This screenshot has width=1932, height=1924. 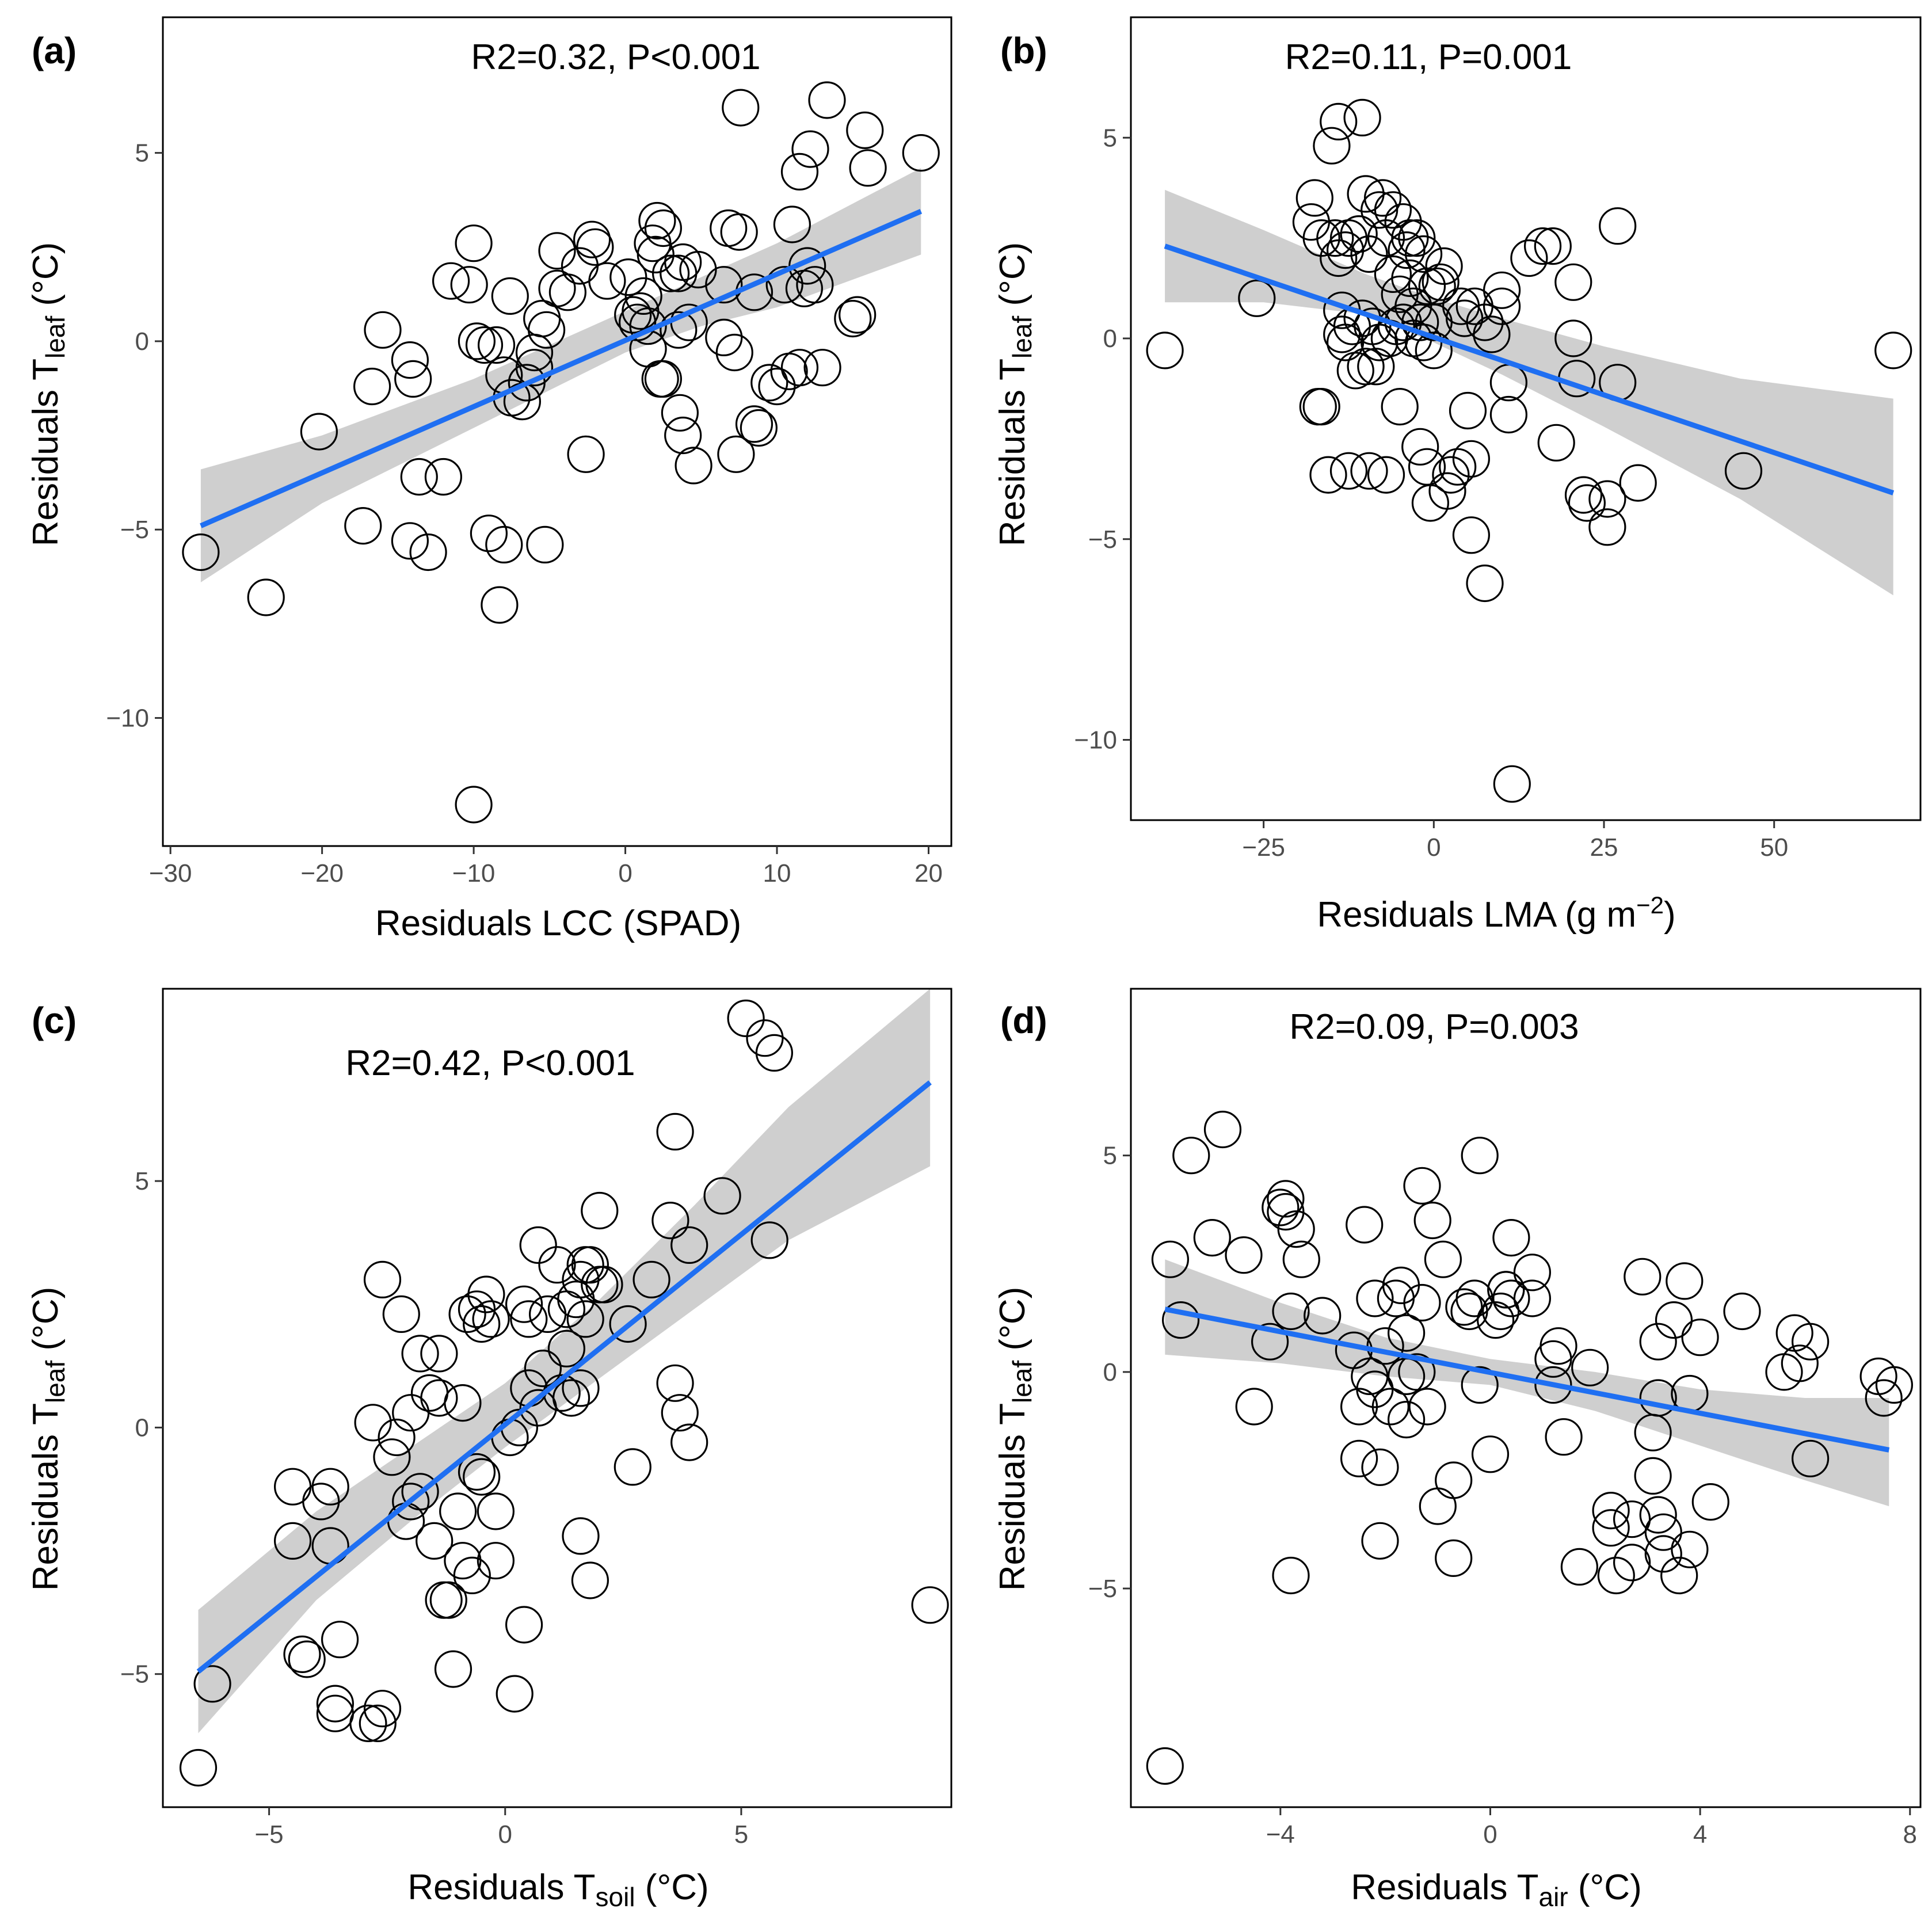 I want to click on confidence-band, so click(x=564, y=1361).